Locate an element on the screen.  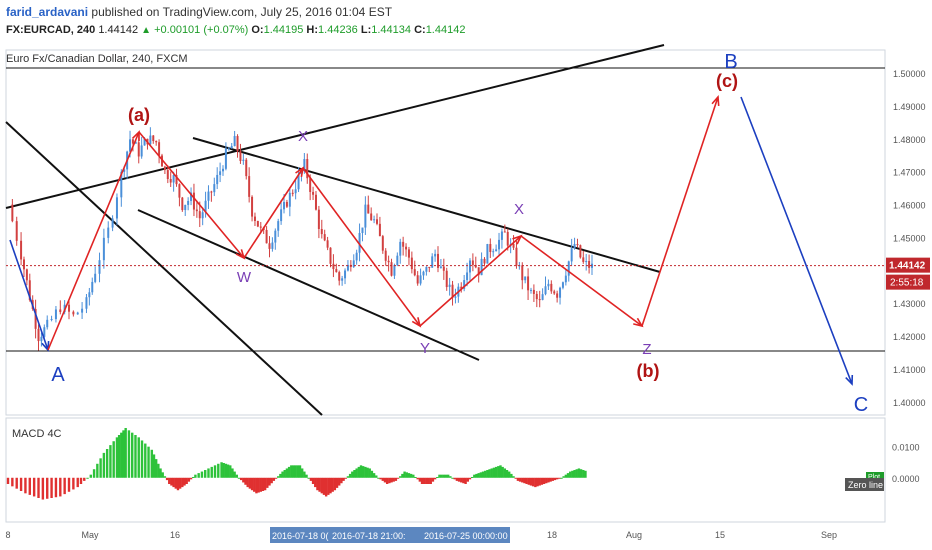
x-tick-label: 16 is located at coordinates (175, 535).